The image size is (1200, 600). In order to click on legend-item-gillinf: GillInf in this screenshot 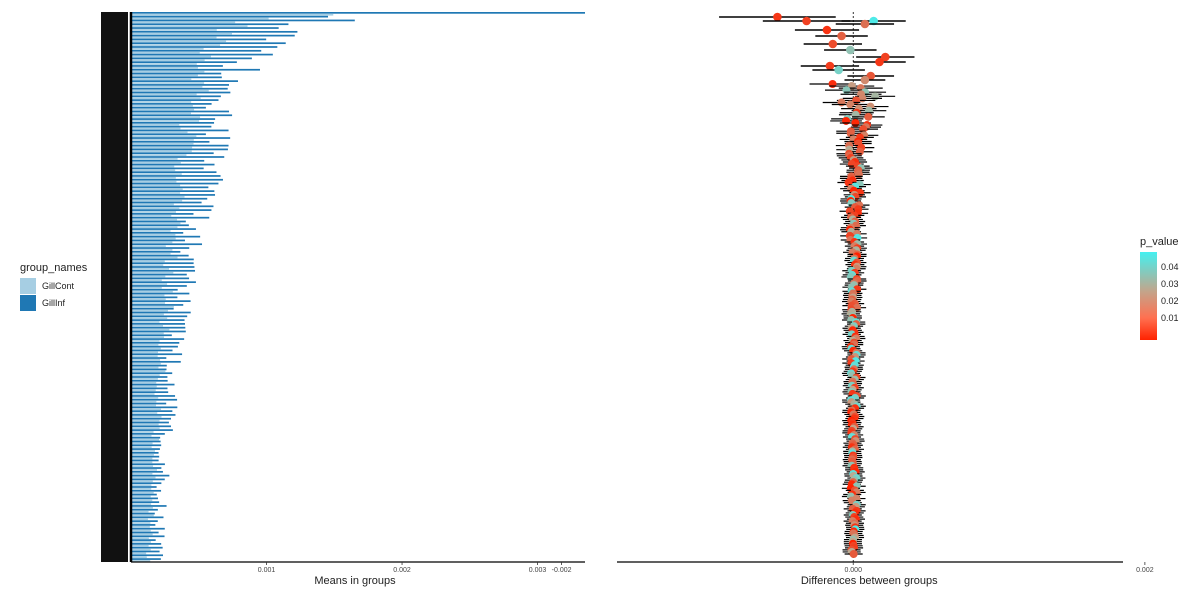, I will do `click(53, 303)`.